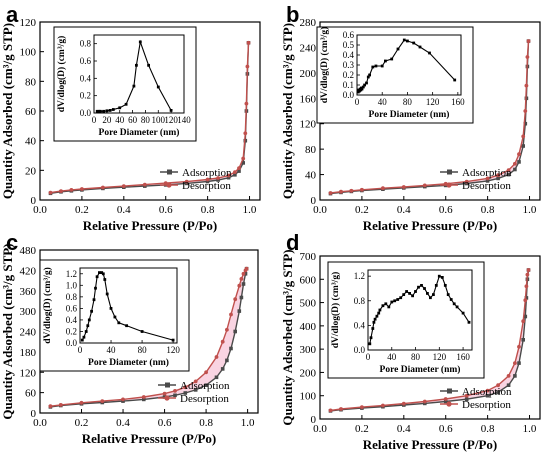 This screenshot has height=474, width=550. I want to click on inset-y-tick-label: 1.2, so click(71, 274).